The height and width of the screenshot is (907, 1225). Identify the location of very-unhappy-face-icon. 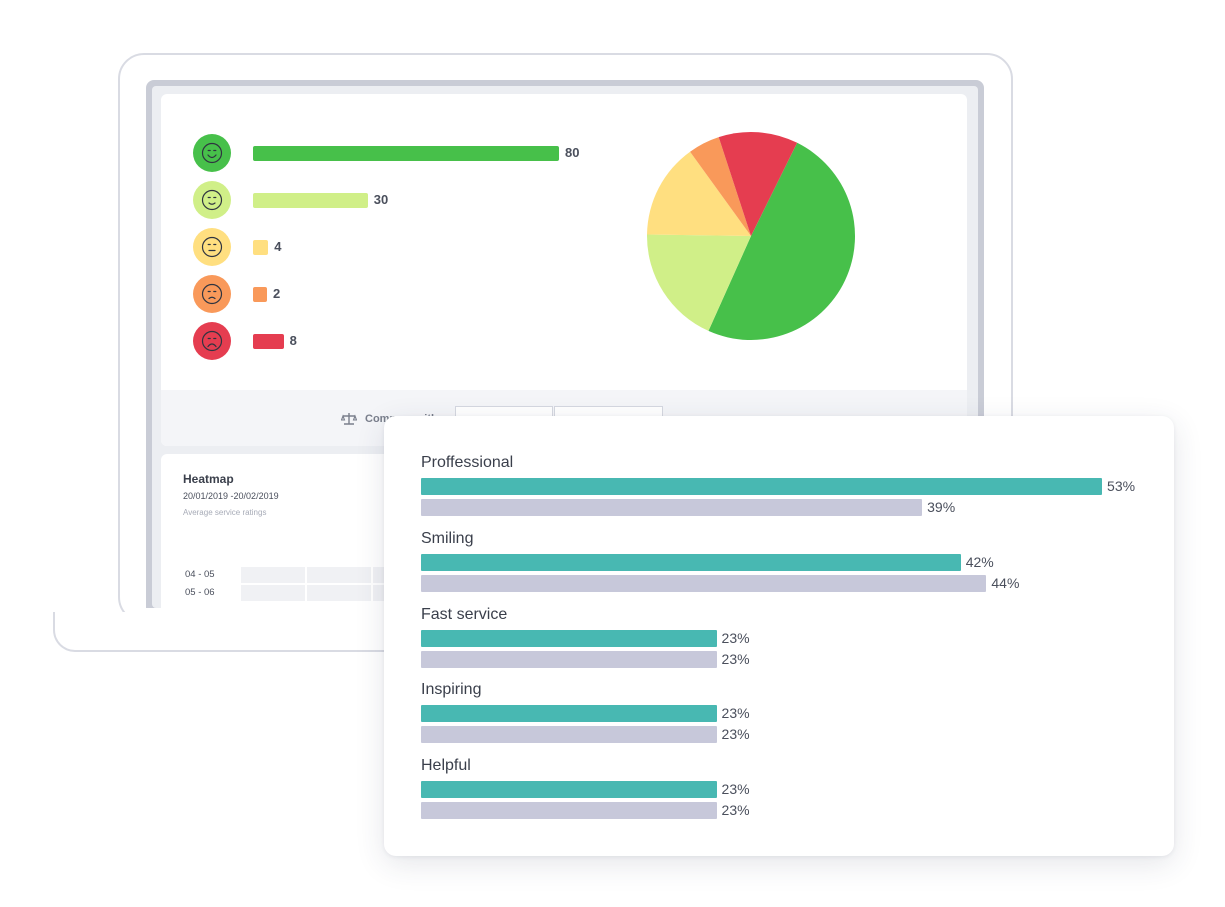
(212, 341).